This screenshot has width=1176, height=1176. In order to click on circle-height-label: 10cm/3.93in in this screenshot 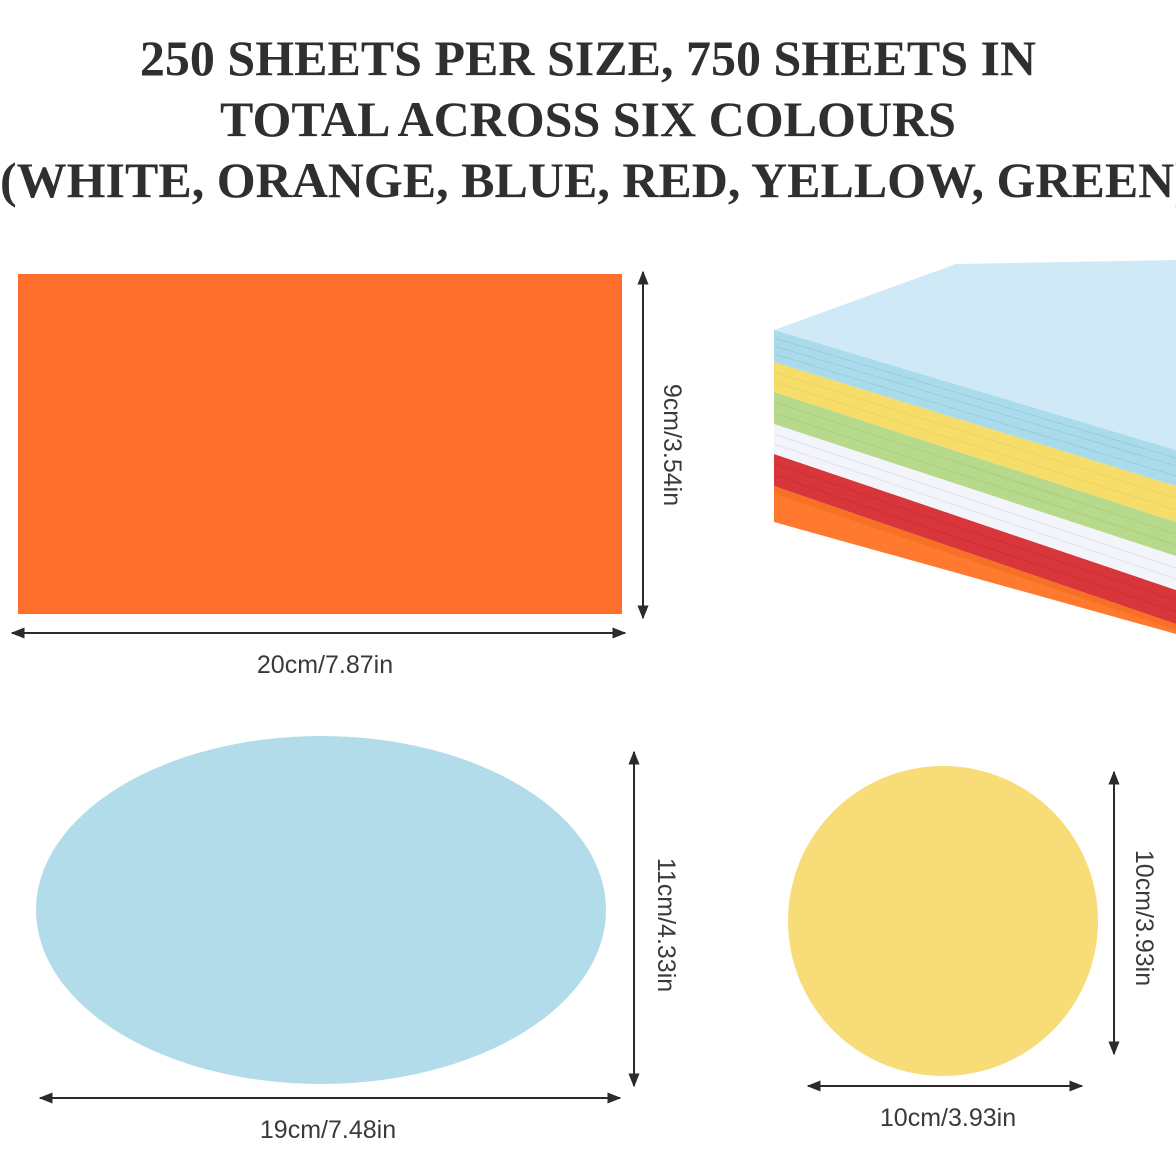, I will do `click(1144, 918)`.